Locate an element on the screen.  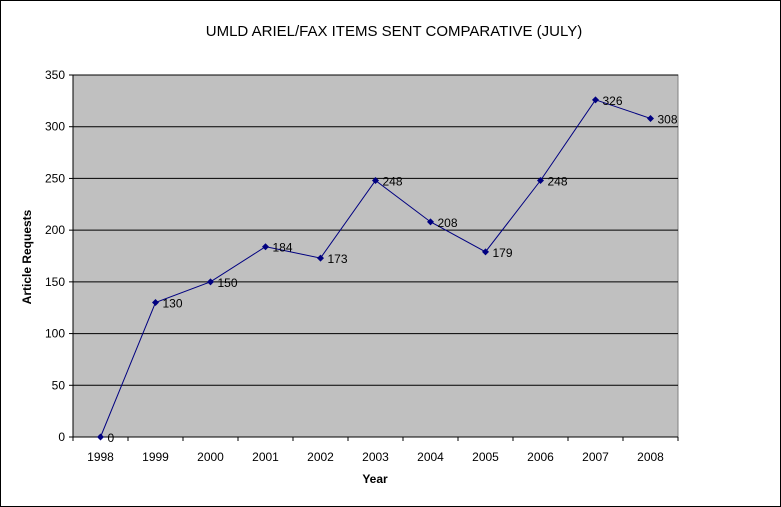
data-label: 326 is located at coordinates (613, 101).